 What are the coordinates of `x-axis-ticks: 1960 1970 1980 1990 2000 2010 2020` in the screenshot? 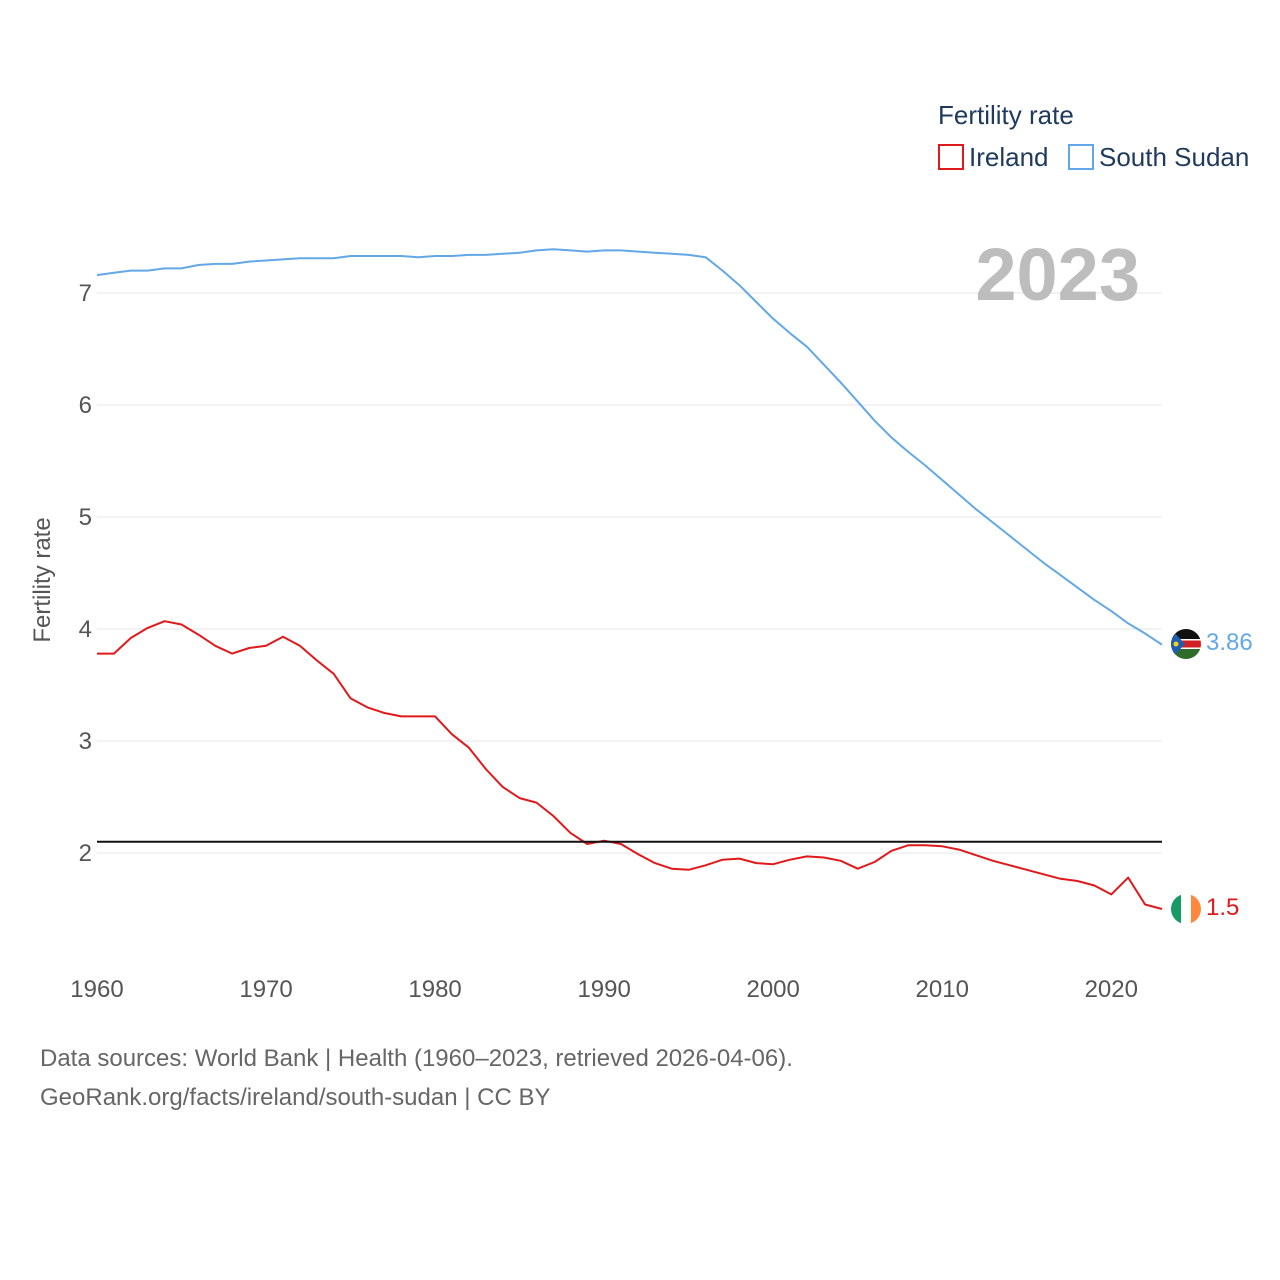 It's located at (604, 989).